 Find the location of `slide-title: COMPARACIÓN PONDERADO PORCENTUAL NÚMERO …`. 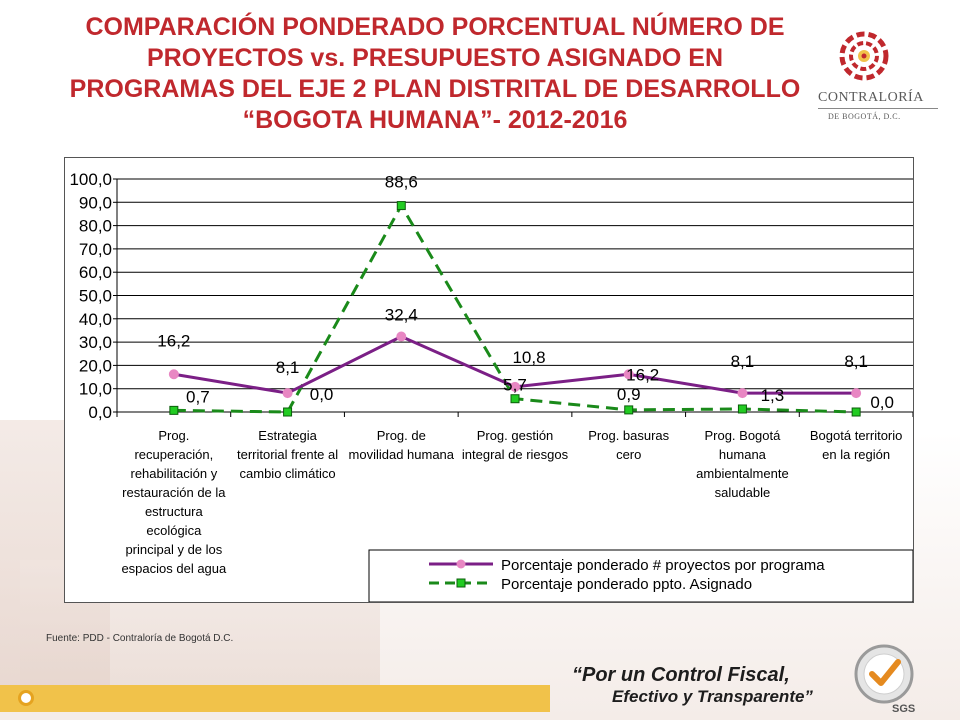

slide-title: COMPARACIÓN PONDERADO PORCENTUAL NÚMERO … is located at coordinates (435, 74).